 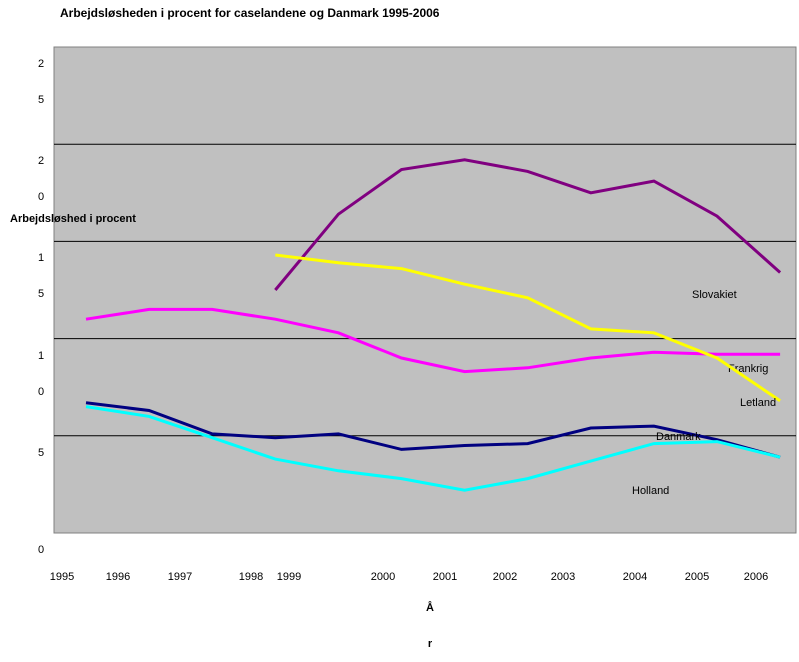 I want to click on x-tick-label: 2003, so click(x=563, y=577).